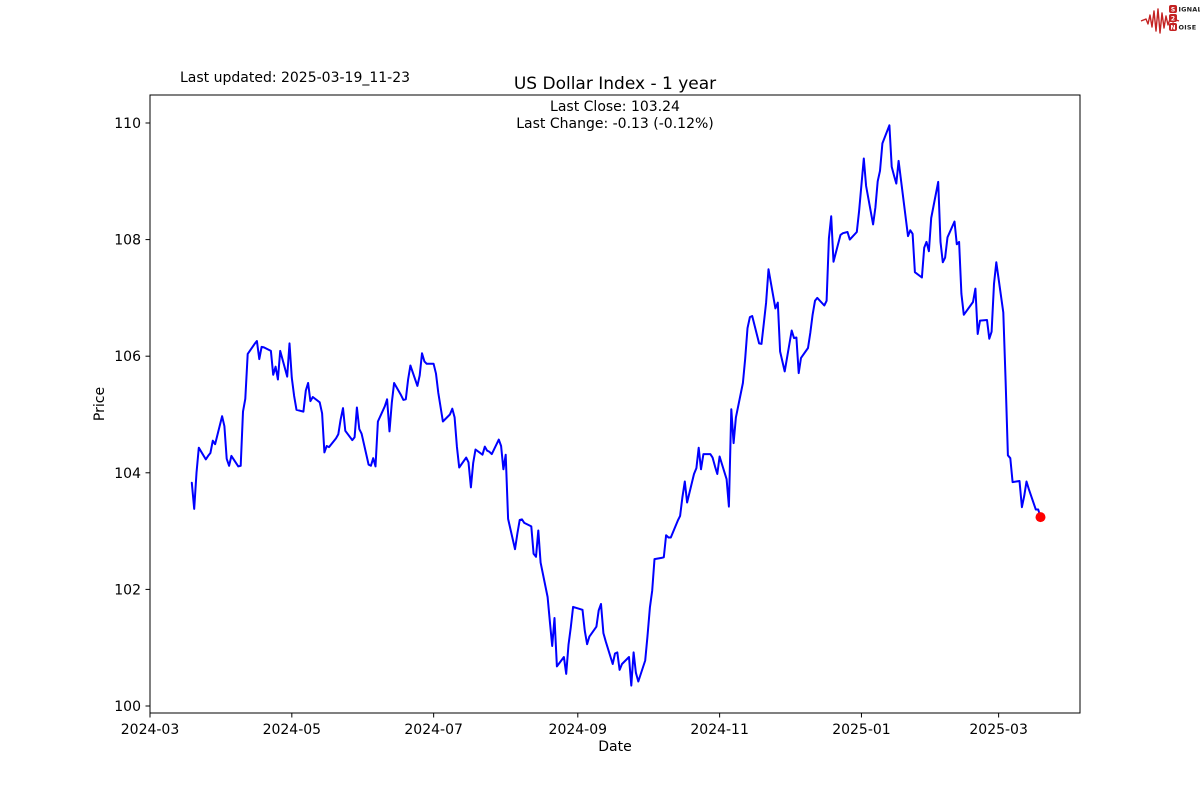  Describe the element at coordinates (615, 107) in the screenshot. I see `chart-subtitle-last-close: Last Close: 103.24` at that location.